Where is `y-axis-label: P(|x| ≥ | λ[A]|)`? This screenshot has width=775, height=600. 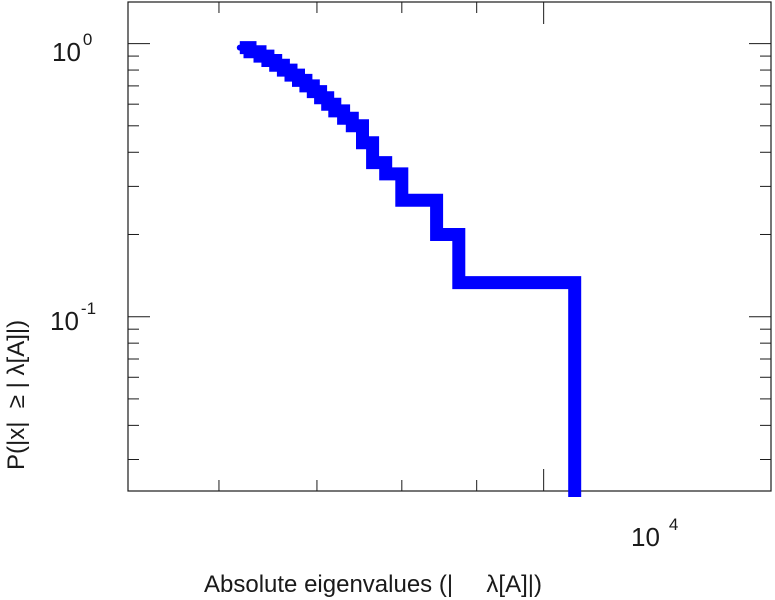 y-axis-label: P(|x| ≥ | λ[A]|) is located at coordinates (16, 395).